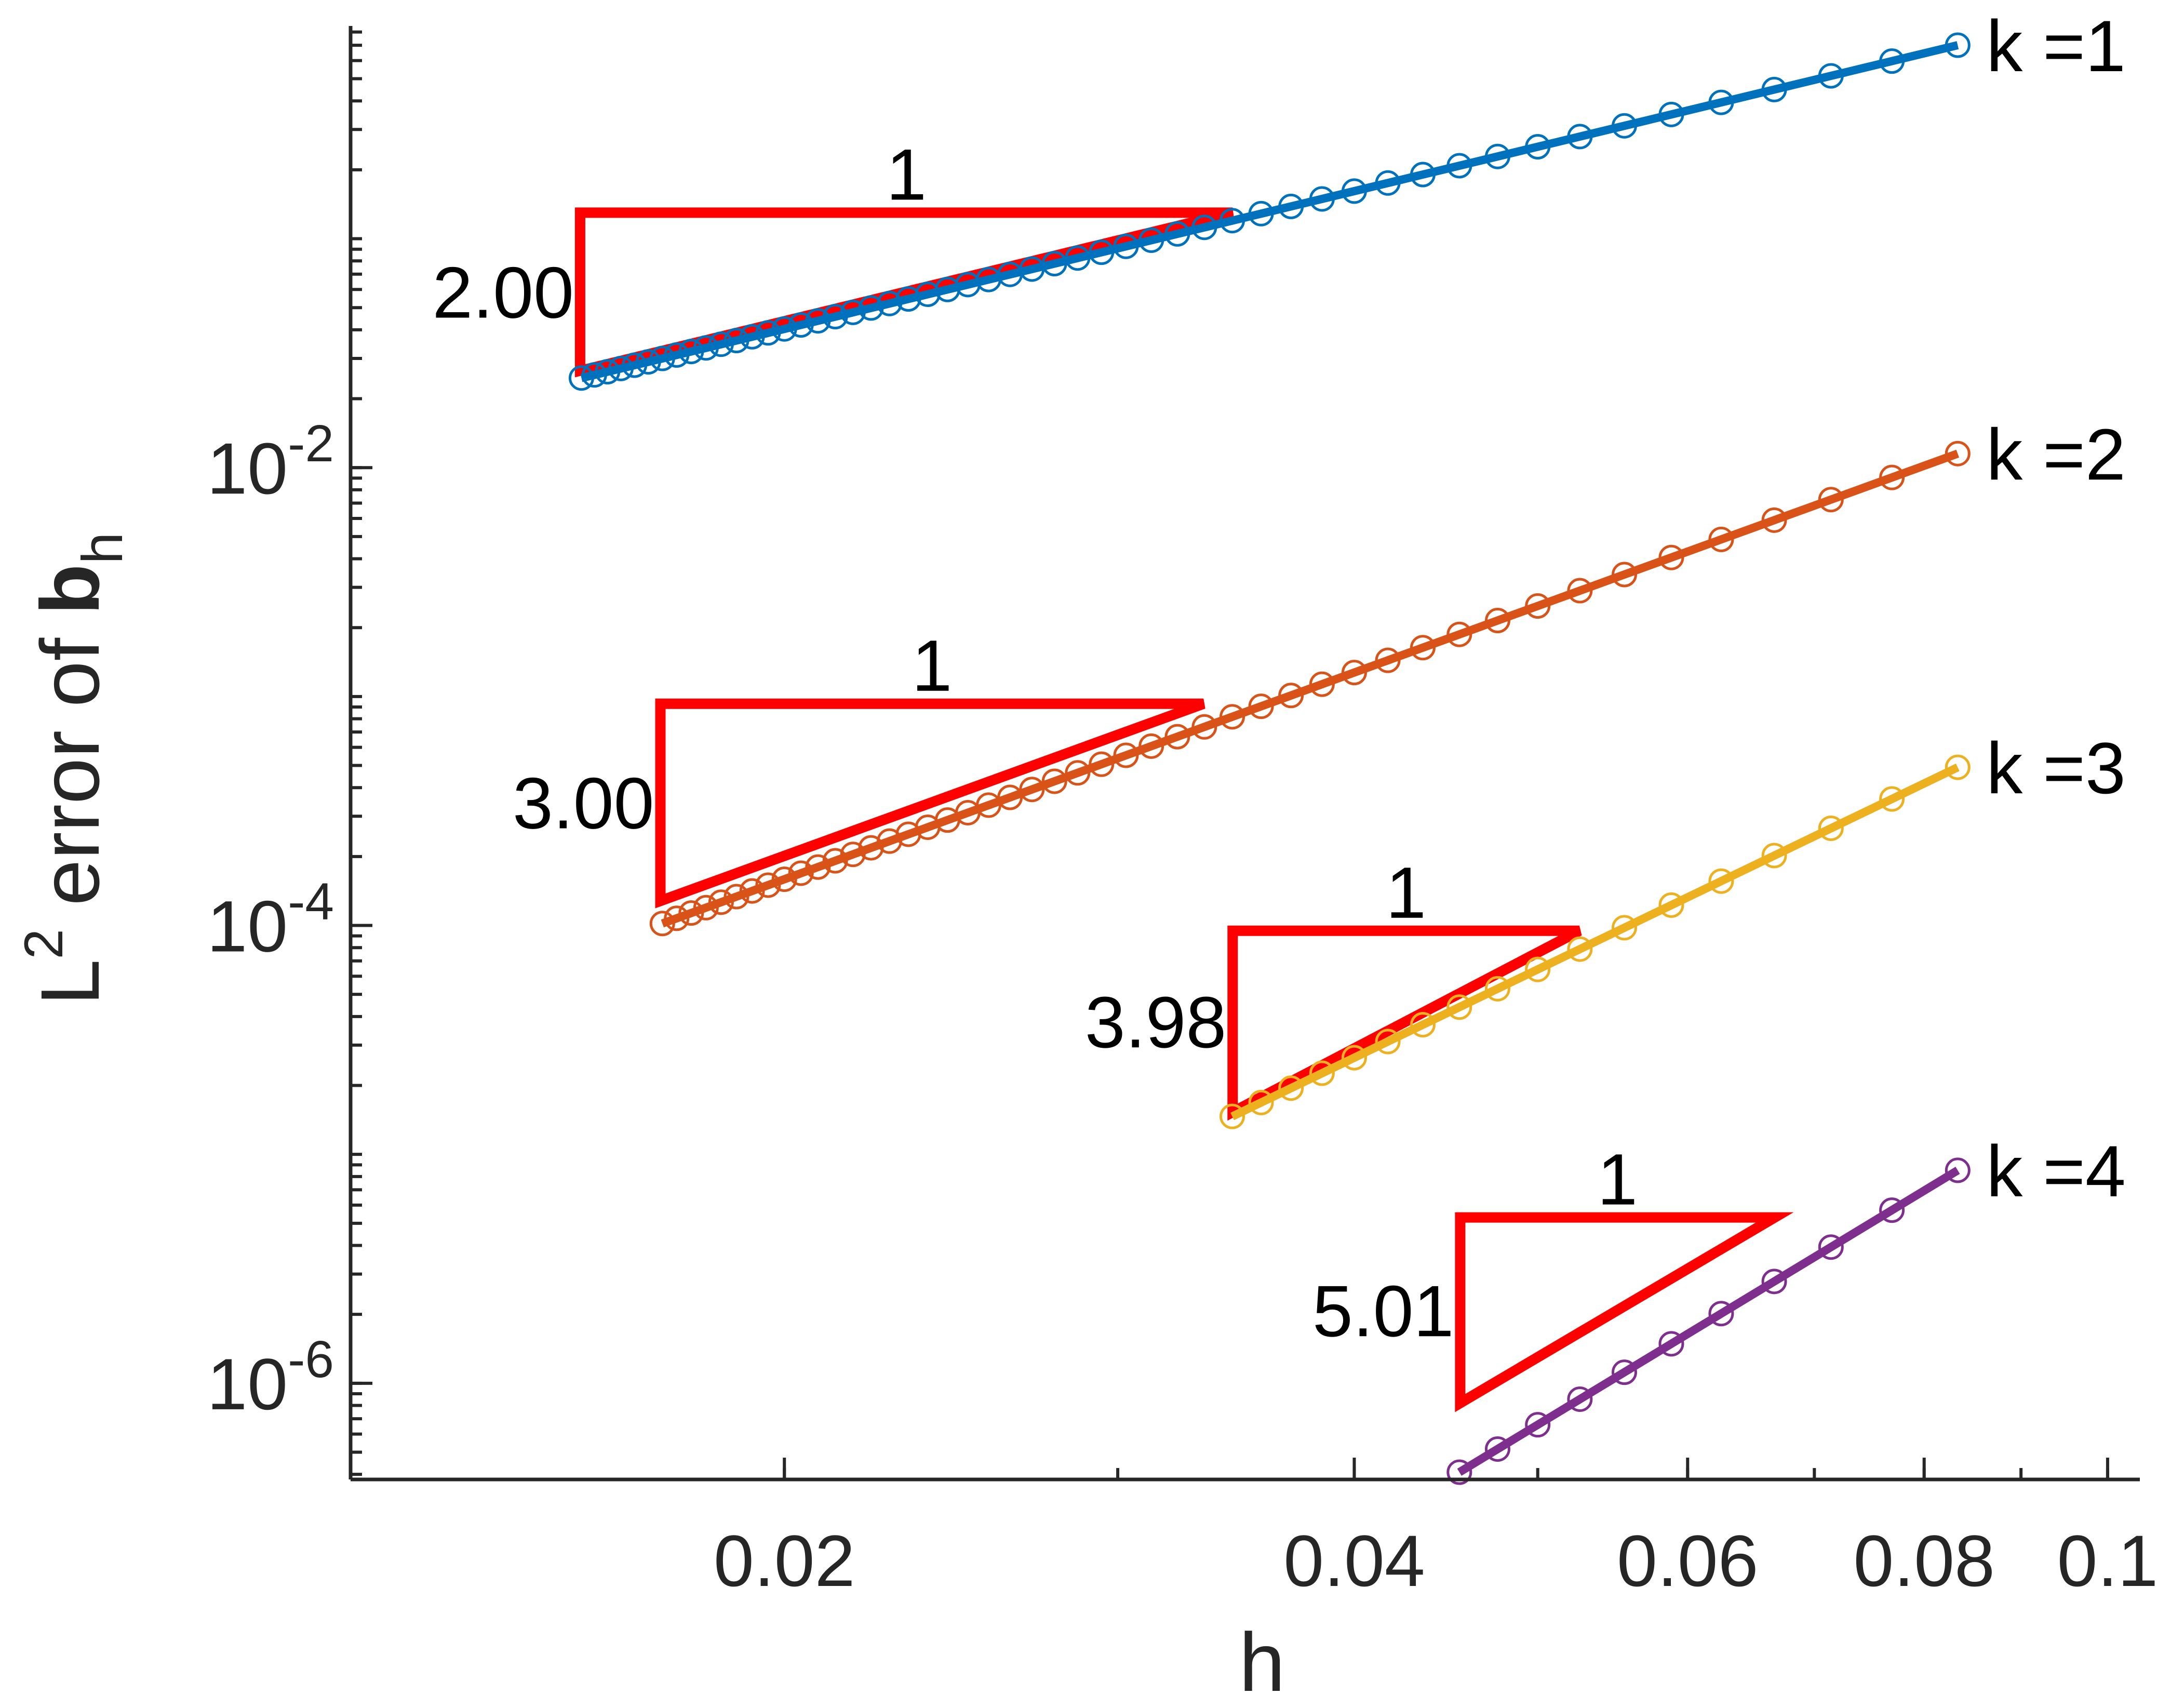 Image resolution: width=2184 pixels, height=1694 pixels. Describe the element at coordinates (784, 1561) in the screenshot. I see `x-tick-label: 0.02` at that location.